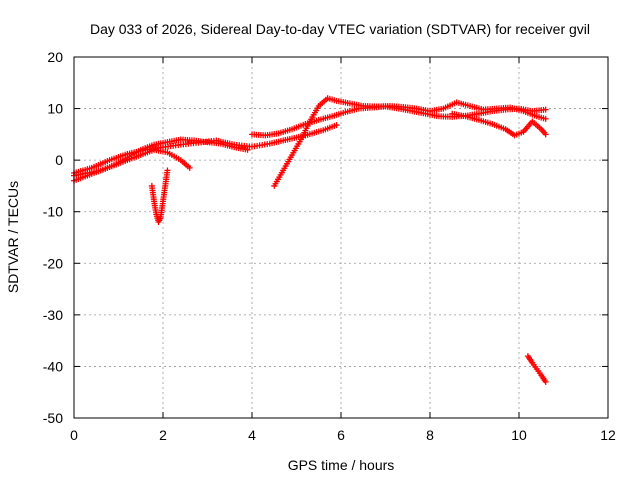  I want to click on x-tick-label: 10, so click(519, 435).